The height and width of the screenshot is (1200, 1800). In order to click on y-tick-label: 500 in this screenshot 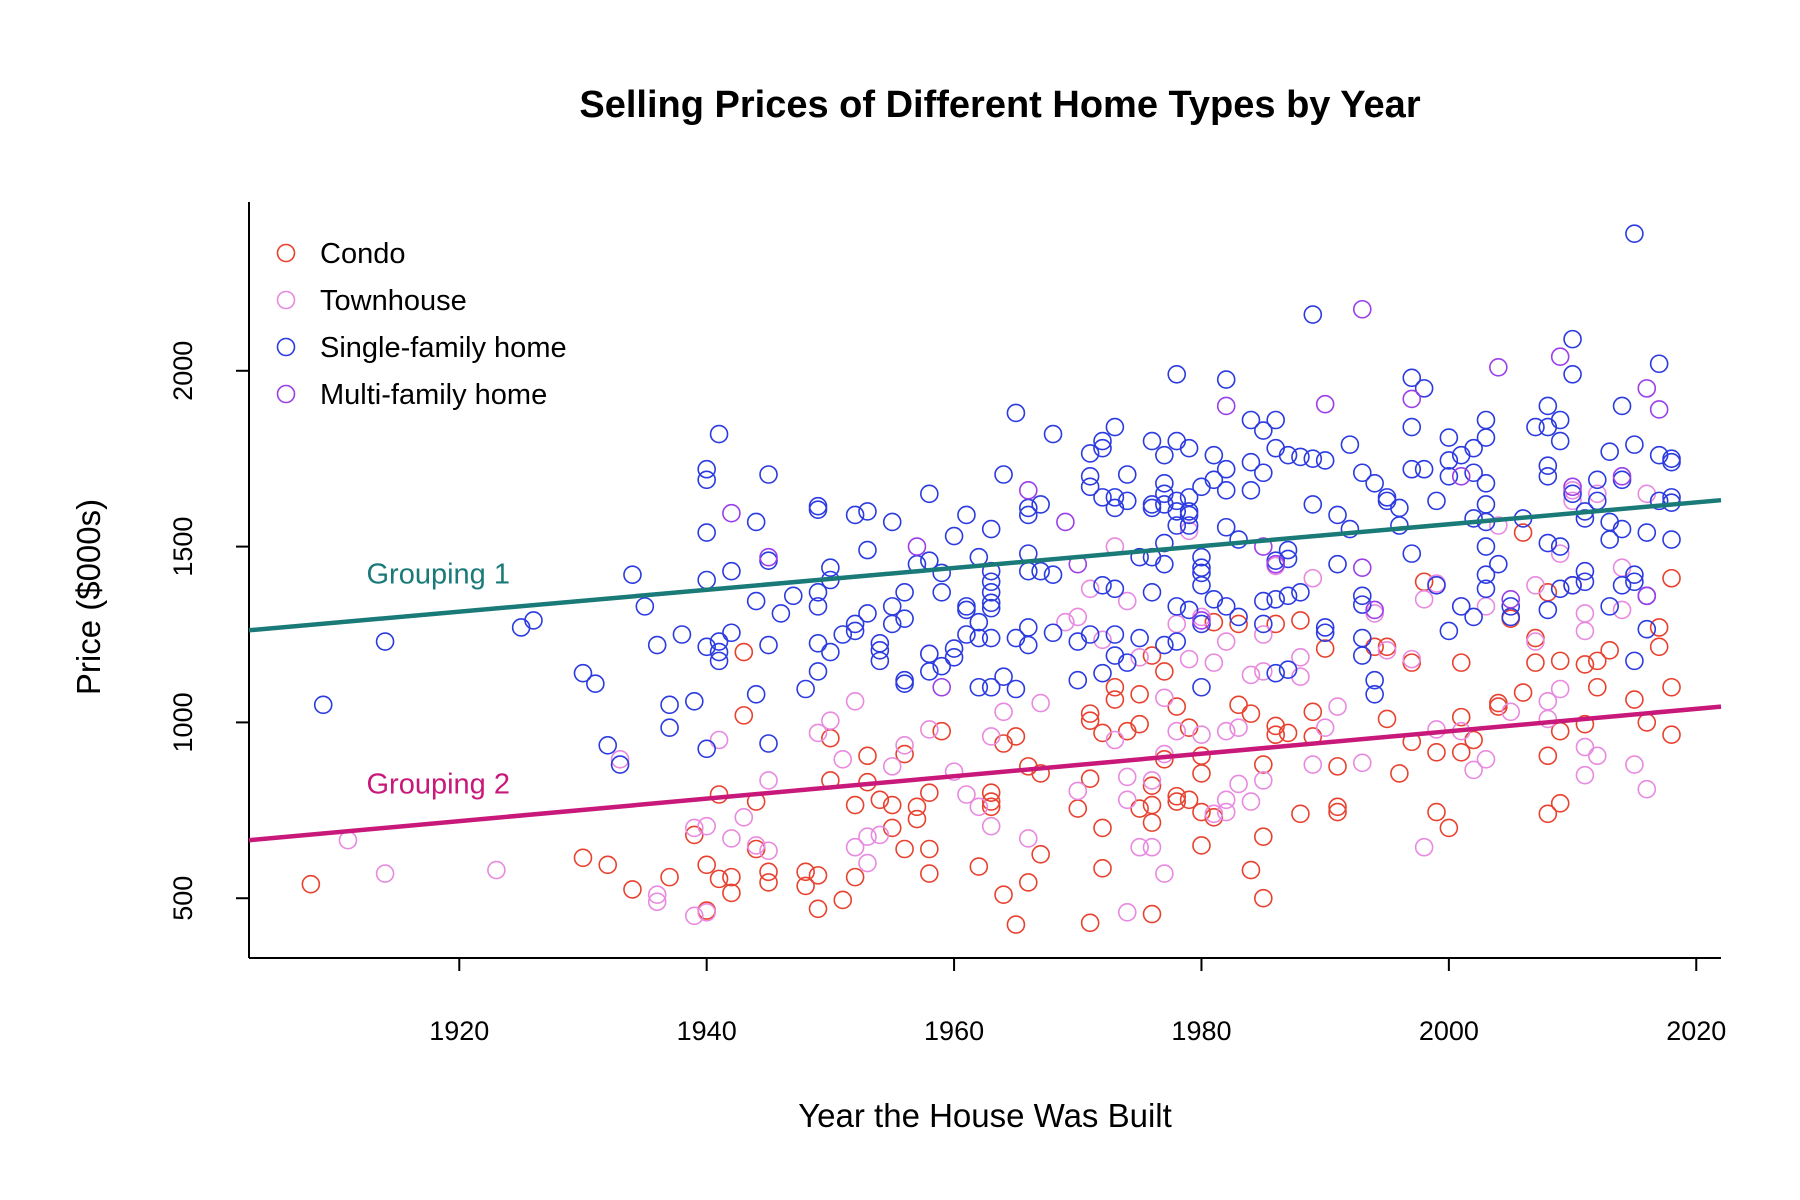, I will do `click(183, 898)`.